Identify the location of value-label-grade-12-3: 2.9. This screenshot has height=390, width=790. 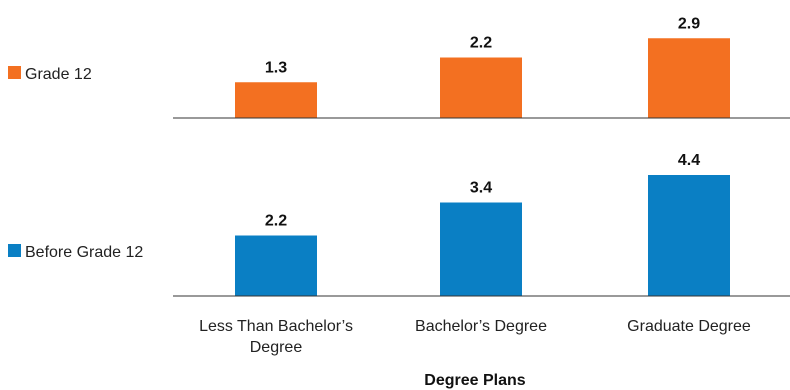
(689, 23).